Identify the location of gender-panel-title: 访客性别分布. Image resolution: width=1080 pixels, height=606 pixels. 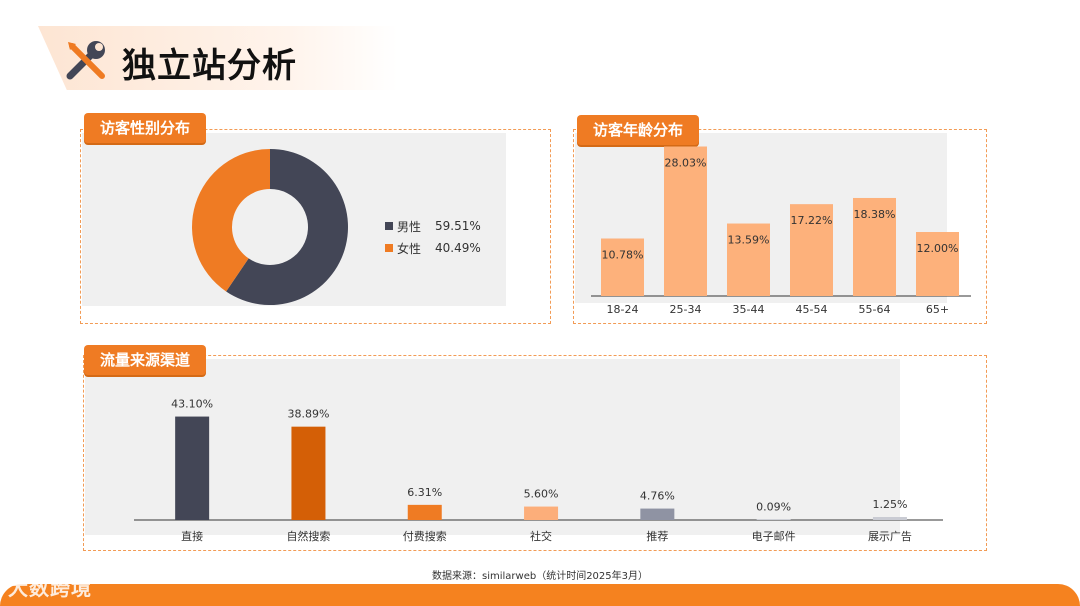
(145, 128).